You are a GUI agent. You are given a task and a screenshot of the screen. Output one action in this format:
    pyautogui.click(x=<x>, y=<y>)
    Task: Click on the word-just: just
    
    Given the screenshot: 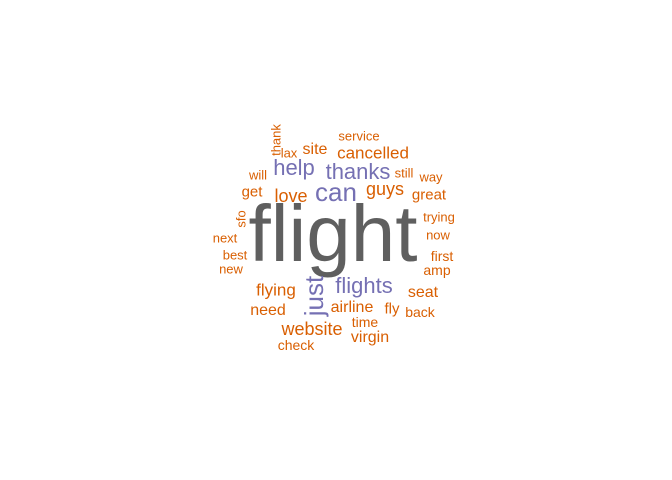 What is the action you would take?
    pyautogui.click(x=314, y=296)
    